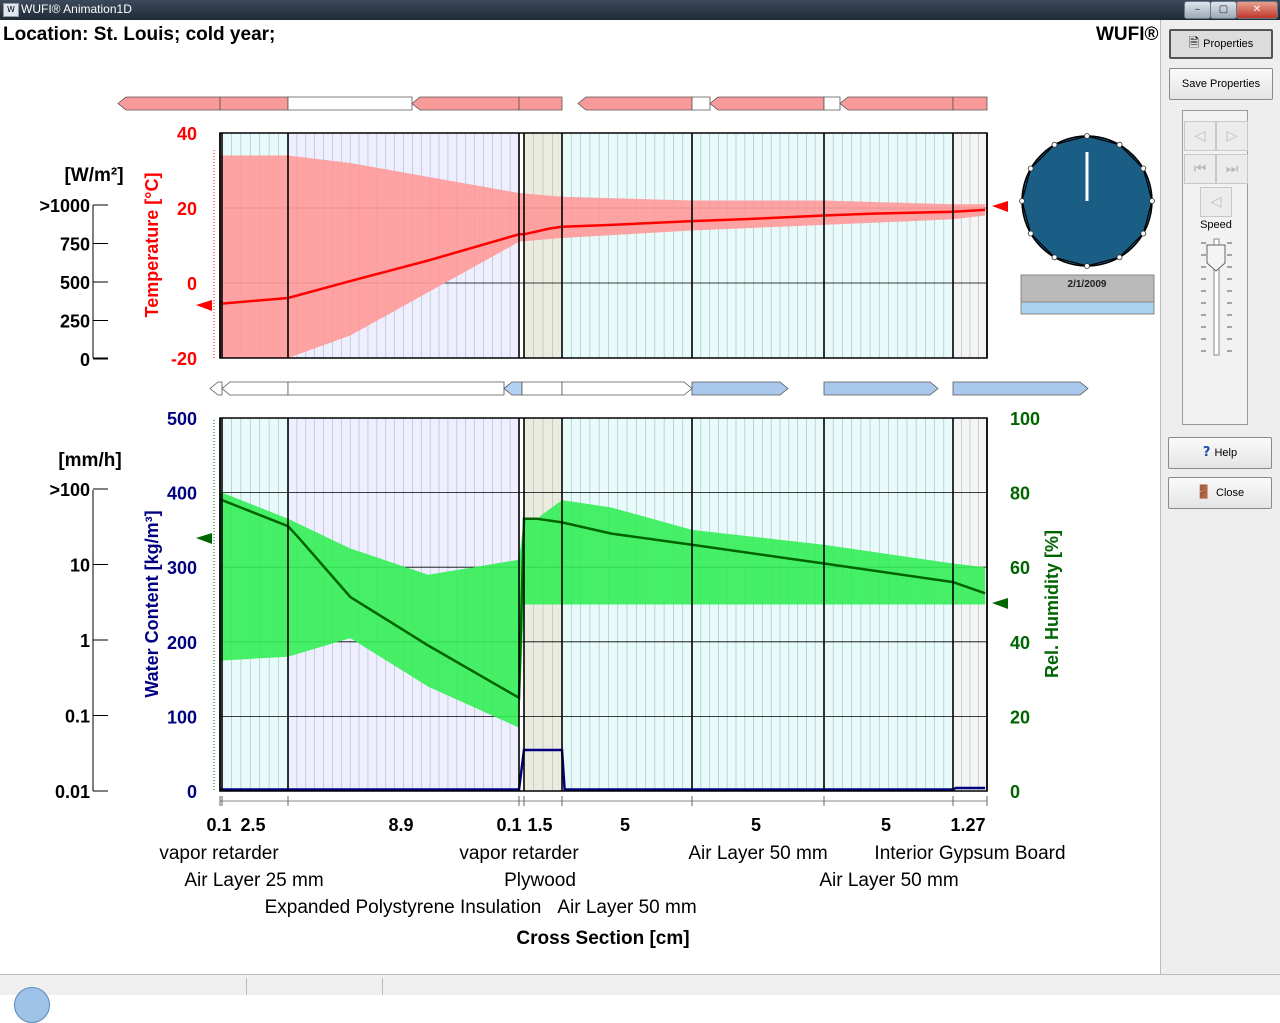  Describe the element at coordinates (204, 305) in the screenshot. I see `exterior-temp-marker` at that location.